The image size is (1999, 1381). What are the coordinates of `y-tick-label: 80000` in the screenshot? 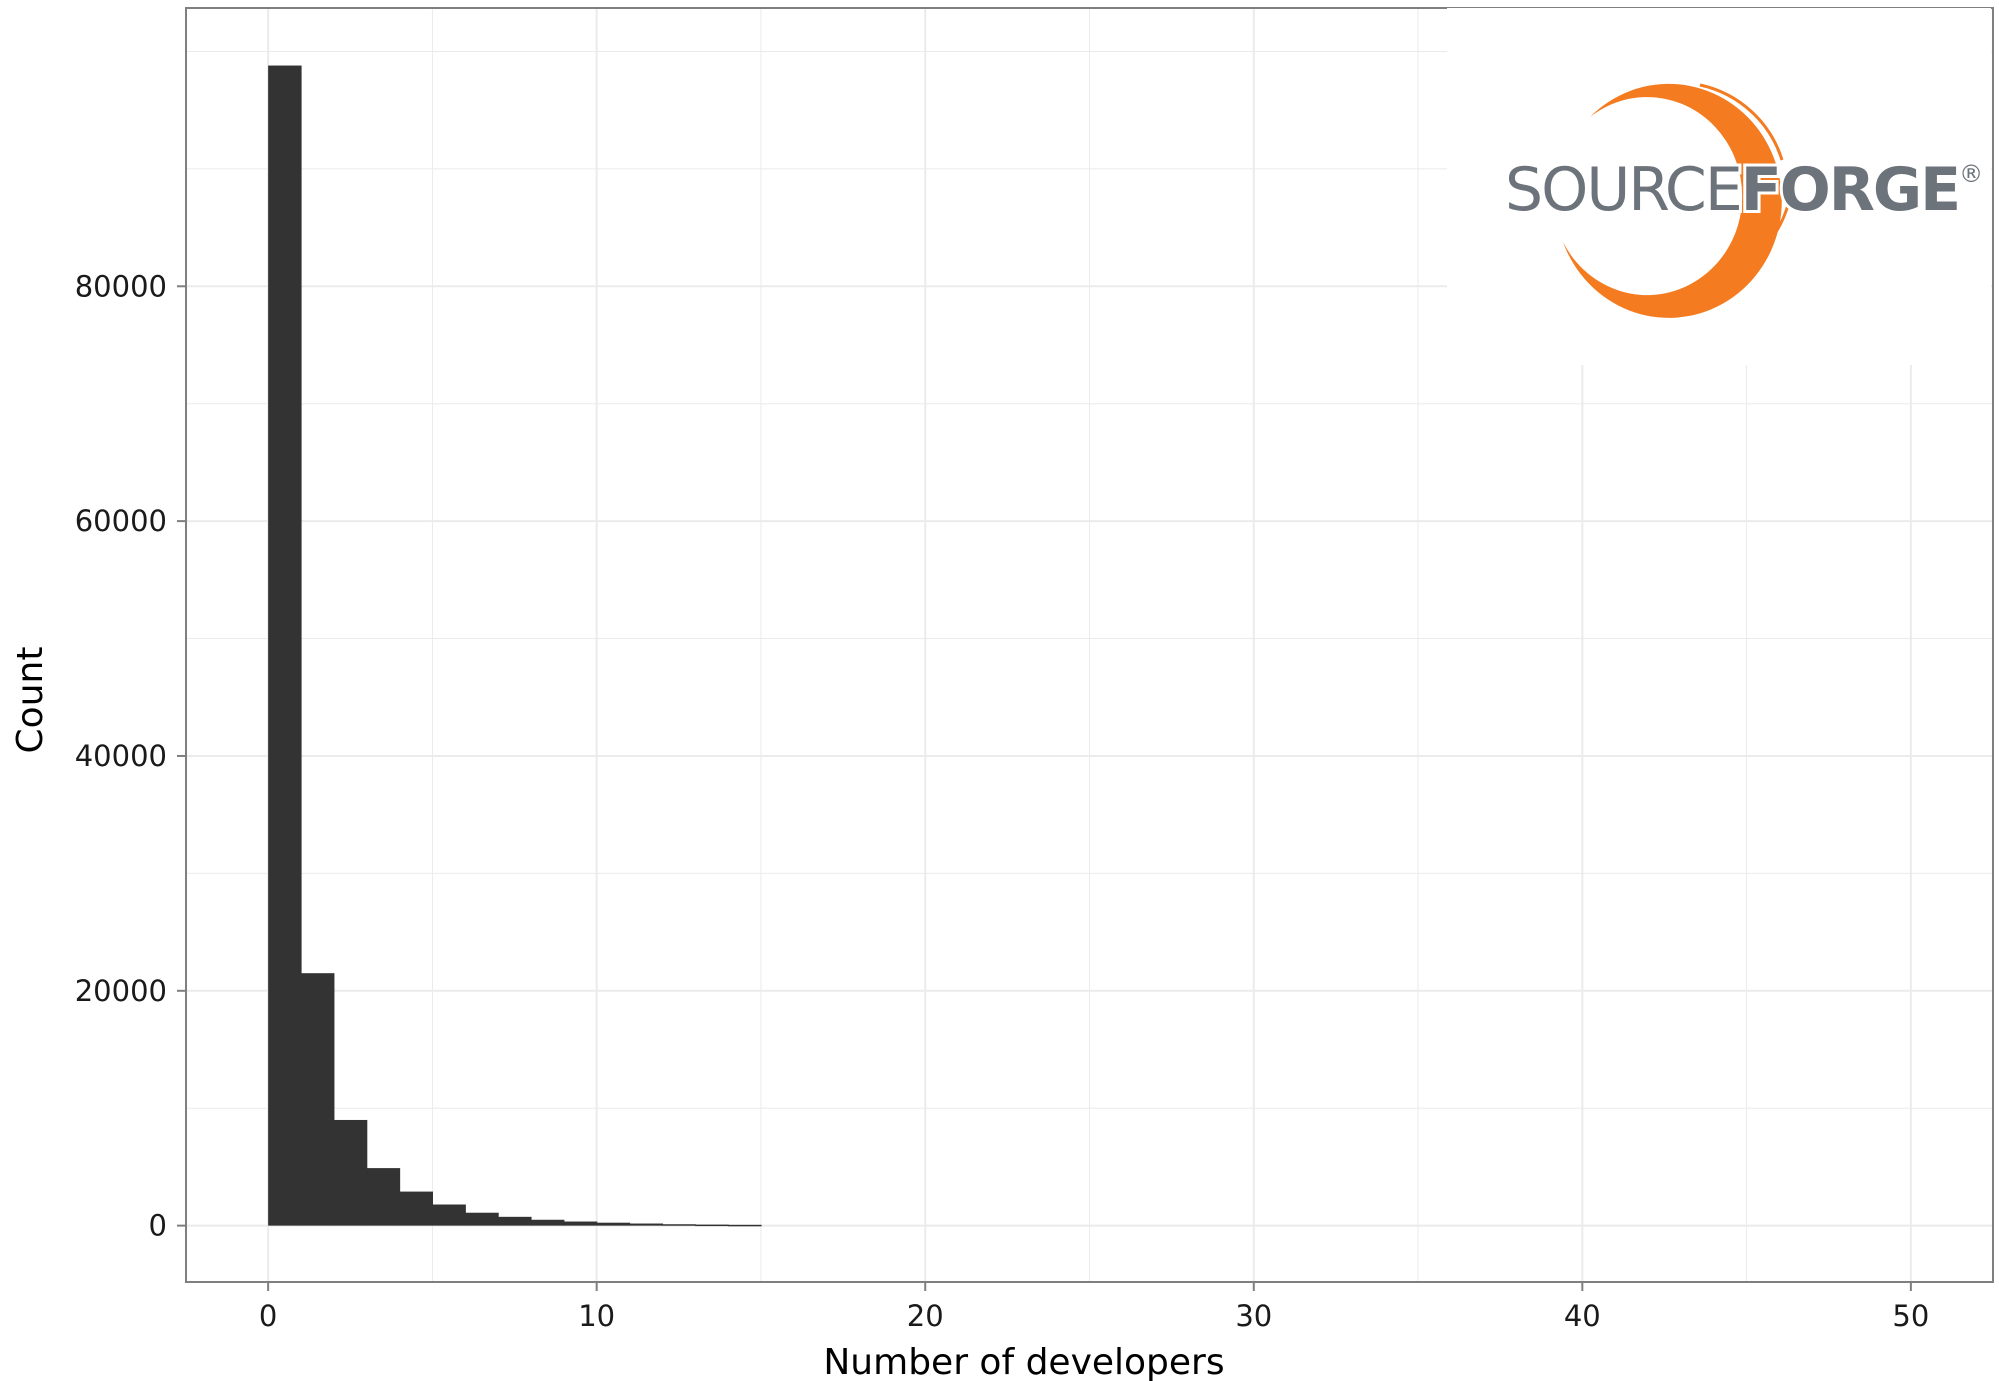 It's located at (121, 286).